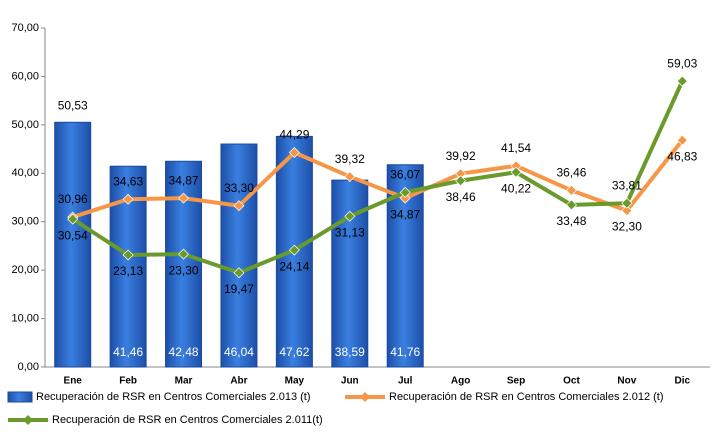  I want to click on bar-label: 50,53, so click(73, 105).